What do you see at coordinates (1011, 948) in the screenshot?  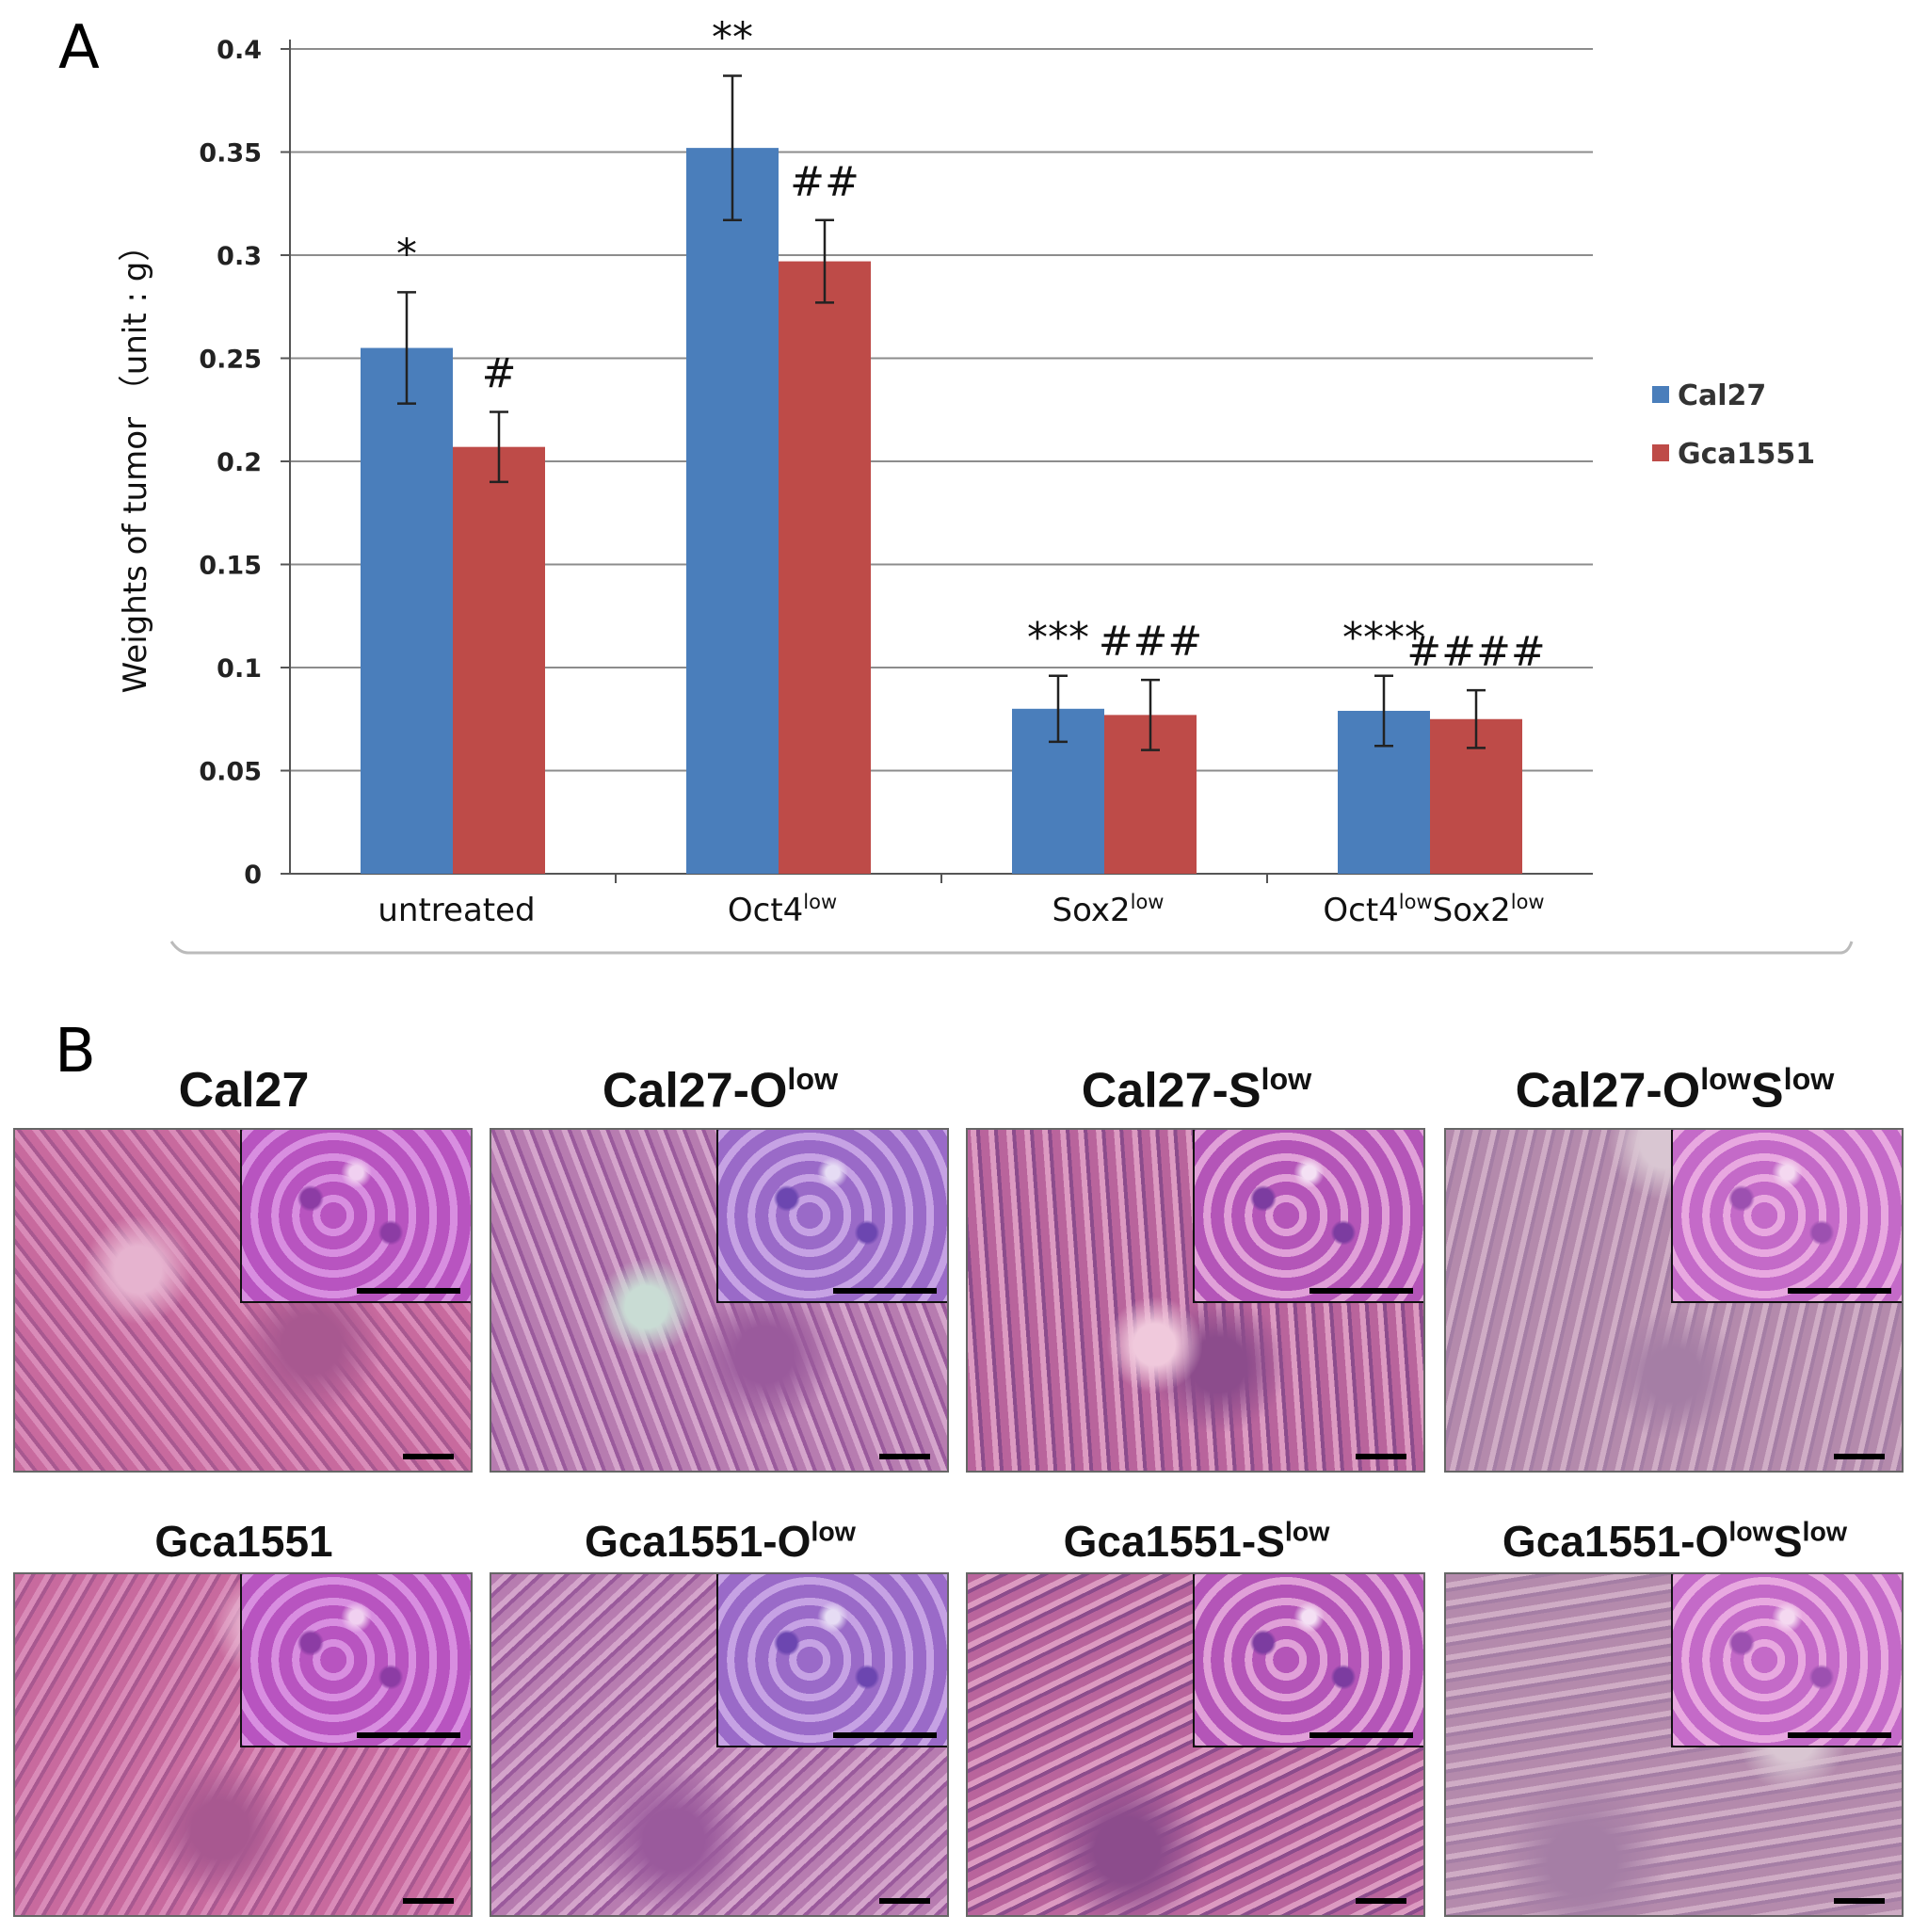 I see `panel-bracket` at bounding box center [1011, 948].